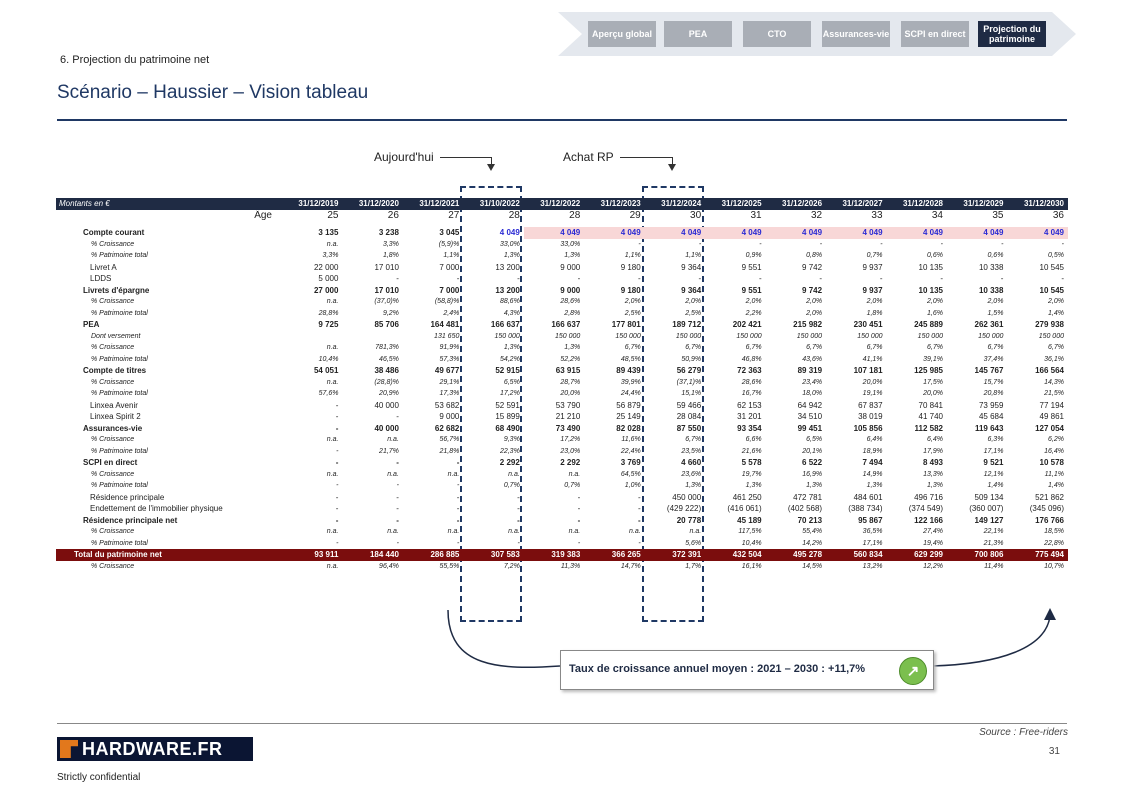 The width and height of the screenshot is (1123, 794). What do you see at coordinates (511, 566) in the screenshot?
I see `row-value: 7,2%` at bounding box center [511, 566].